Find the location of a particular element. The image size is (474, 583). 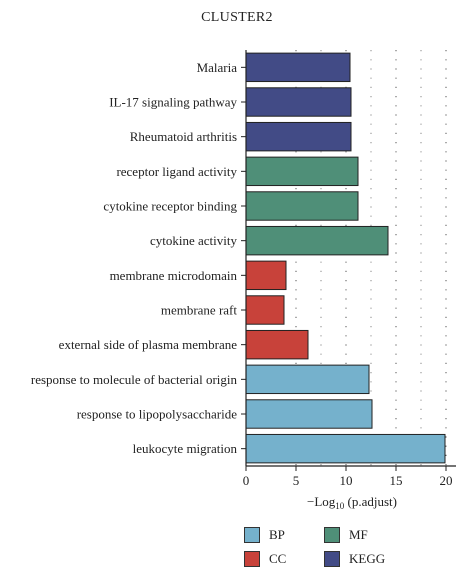

x-axis-label: −Log10 (p.adjust) is located at coordinates (352, 502).